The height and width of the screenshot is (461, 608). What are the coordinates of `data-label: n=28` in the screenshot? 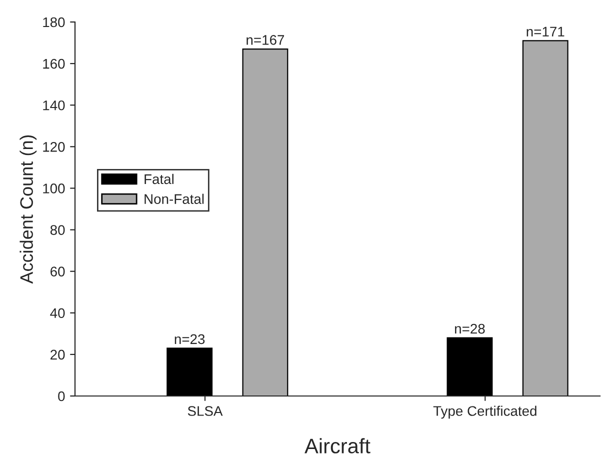 It's located at (470, 329).